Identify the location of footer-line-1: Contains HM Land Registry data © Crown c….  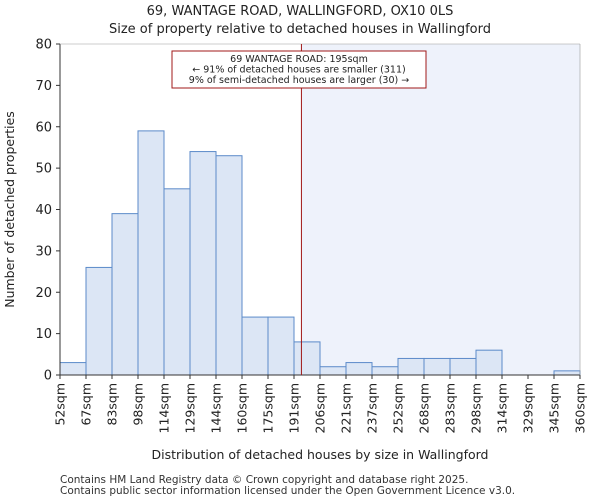
(264, 480).